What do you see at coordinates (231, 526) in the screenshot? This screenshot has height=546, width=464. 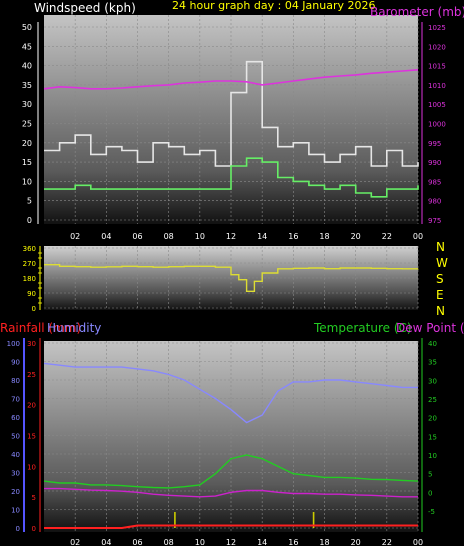 I see `rainfall-series-line` at bounding box center [231, 526].